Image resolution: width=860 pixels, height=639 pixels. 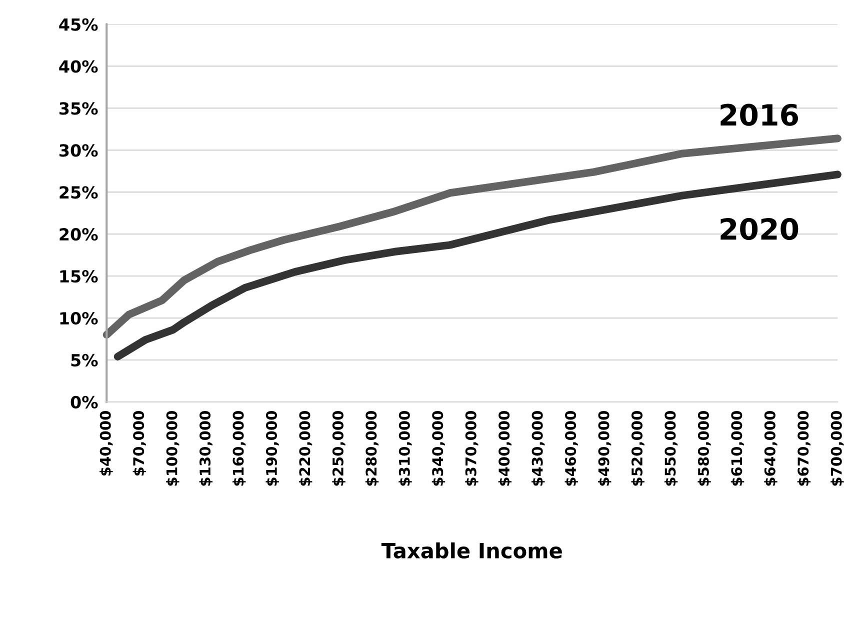 What do you see at coordinates (84, 360) in the screenshot?
I see `y-tick-label: 5%` at bounding box center [84, 360].